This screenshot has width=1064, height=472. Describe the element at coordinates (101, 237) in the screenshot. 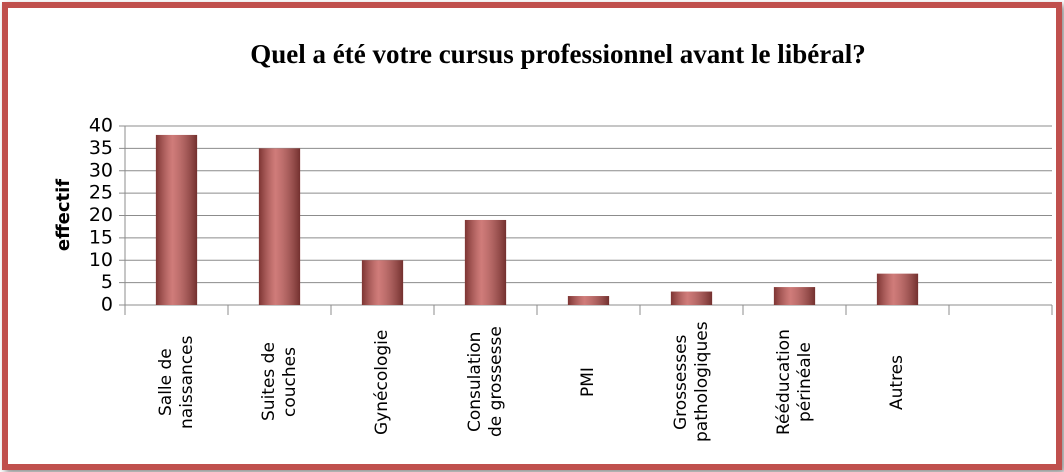

I see `y-tick-label: 15` at that location.